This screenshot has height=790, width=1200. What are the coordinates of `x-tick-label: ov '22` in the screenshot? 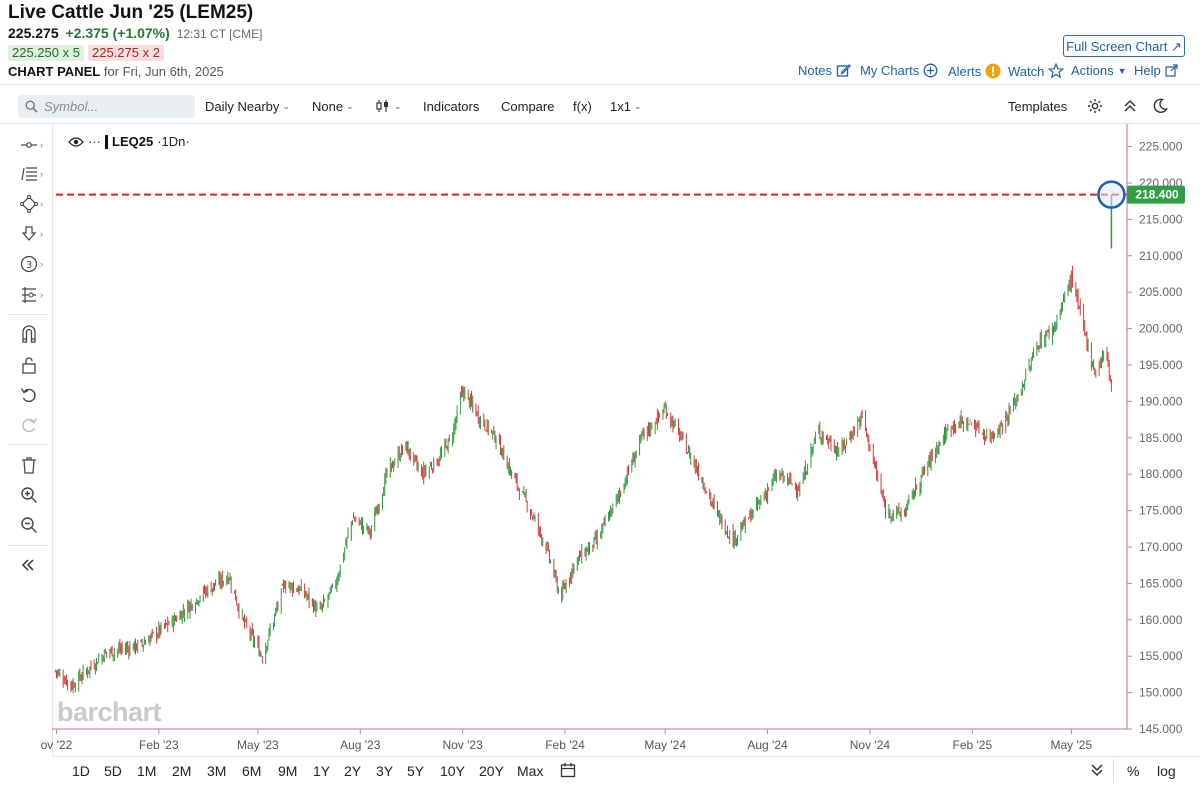 It's located at (57, 745).